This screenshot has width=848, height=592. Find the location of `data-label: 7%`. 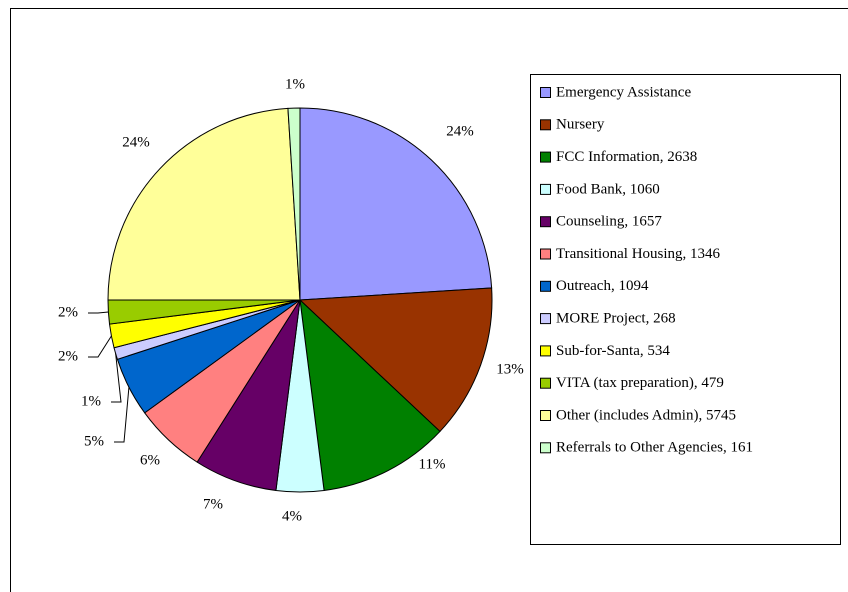

data-label: 7% is located at coordinates (213, 504).